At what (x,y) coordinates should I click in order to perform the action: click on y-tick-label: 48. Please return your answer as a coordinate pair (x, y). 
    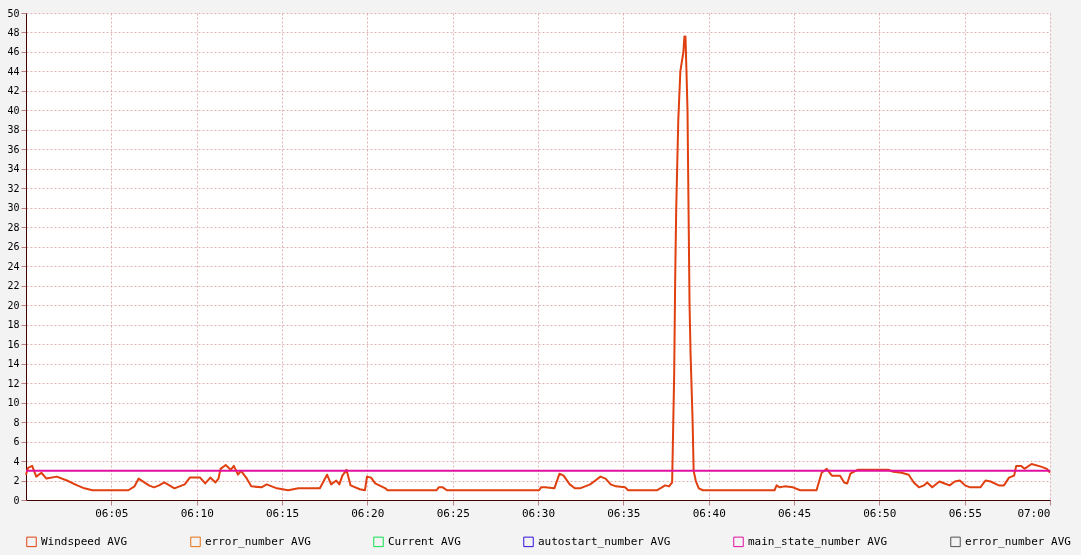
    Looking at the image, I should click on (13, 32).